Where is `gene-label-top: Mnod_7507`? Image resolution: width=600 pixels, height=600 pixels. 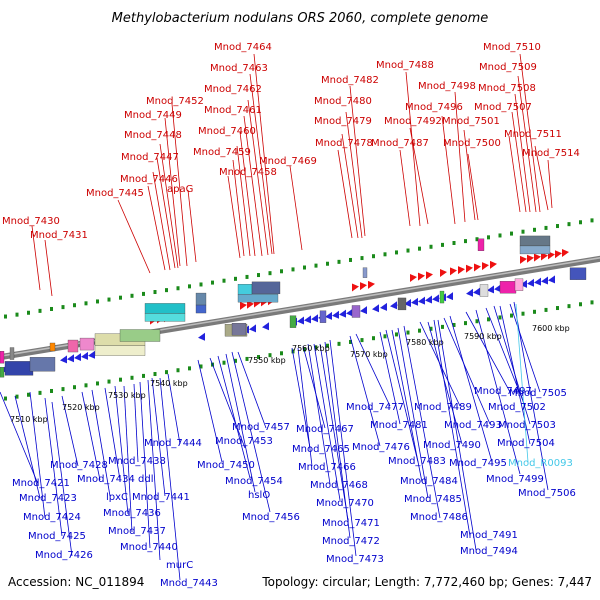 gene-label-top: Mnod_7507 is located at coordinates (503, 107).